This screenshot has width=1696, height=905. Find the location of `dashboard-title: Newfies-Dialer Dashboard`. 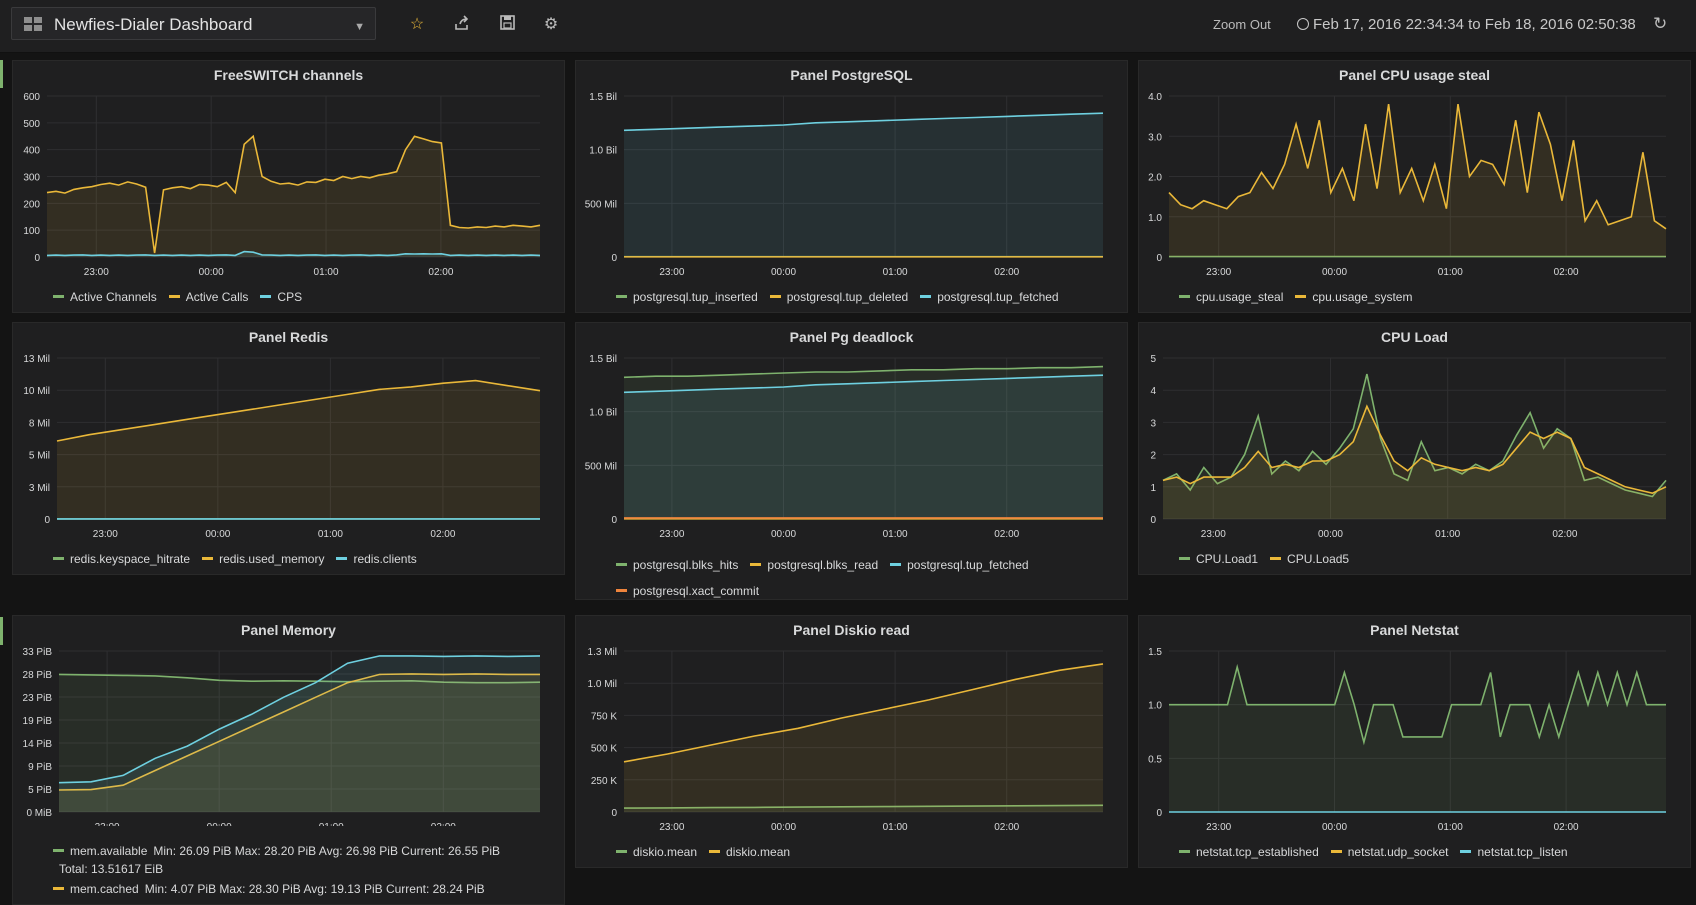

dashboard-title: Newfies-Dialer Dashboard is located at coordinates (153, 25).